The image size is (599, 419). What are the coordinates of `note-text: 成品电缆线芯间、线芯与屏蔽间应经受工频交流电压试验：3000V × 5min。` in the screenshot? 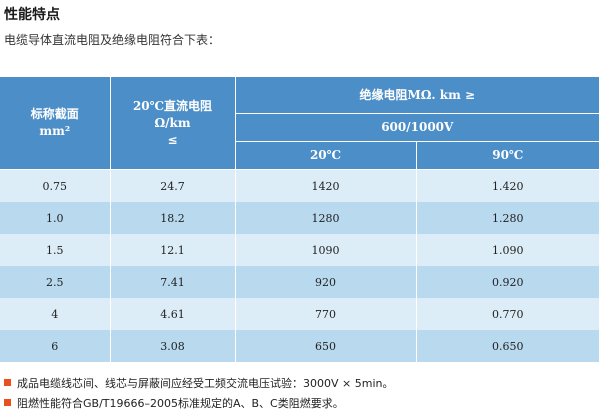 It's located at (205, 383).